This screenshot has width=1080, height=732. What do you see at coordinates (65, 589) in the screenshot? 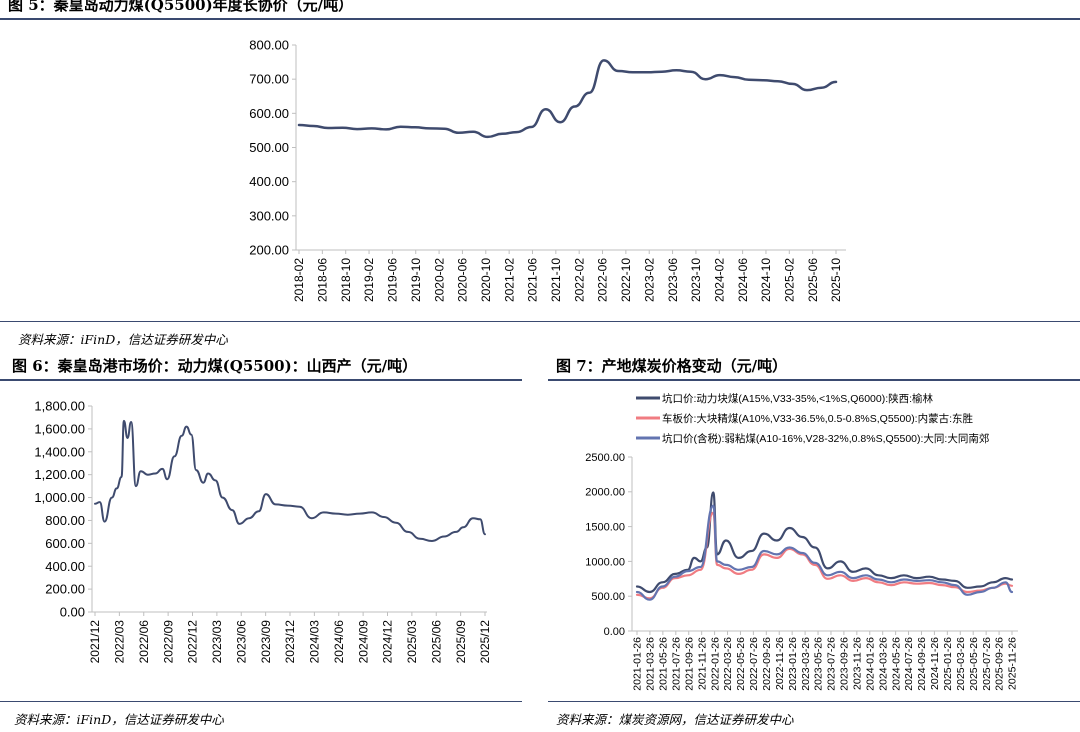
I see `fig6-y-tick-label: 200.00` at bounding box center [65, 589].